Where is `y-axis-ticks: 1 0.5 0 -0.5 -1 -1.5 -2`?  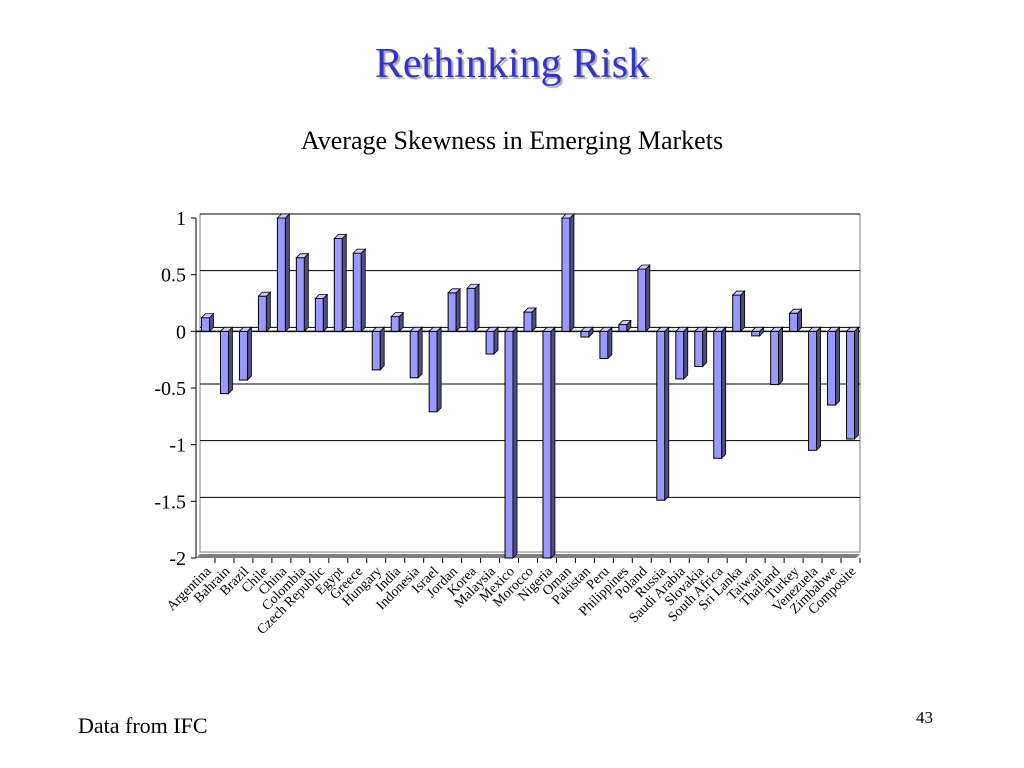
y-axis-ticks: 1 0.5 0 -0.5 -1 -1.5 -2 is located at coordinates (170, 389).